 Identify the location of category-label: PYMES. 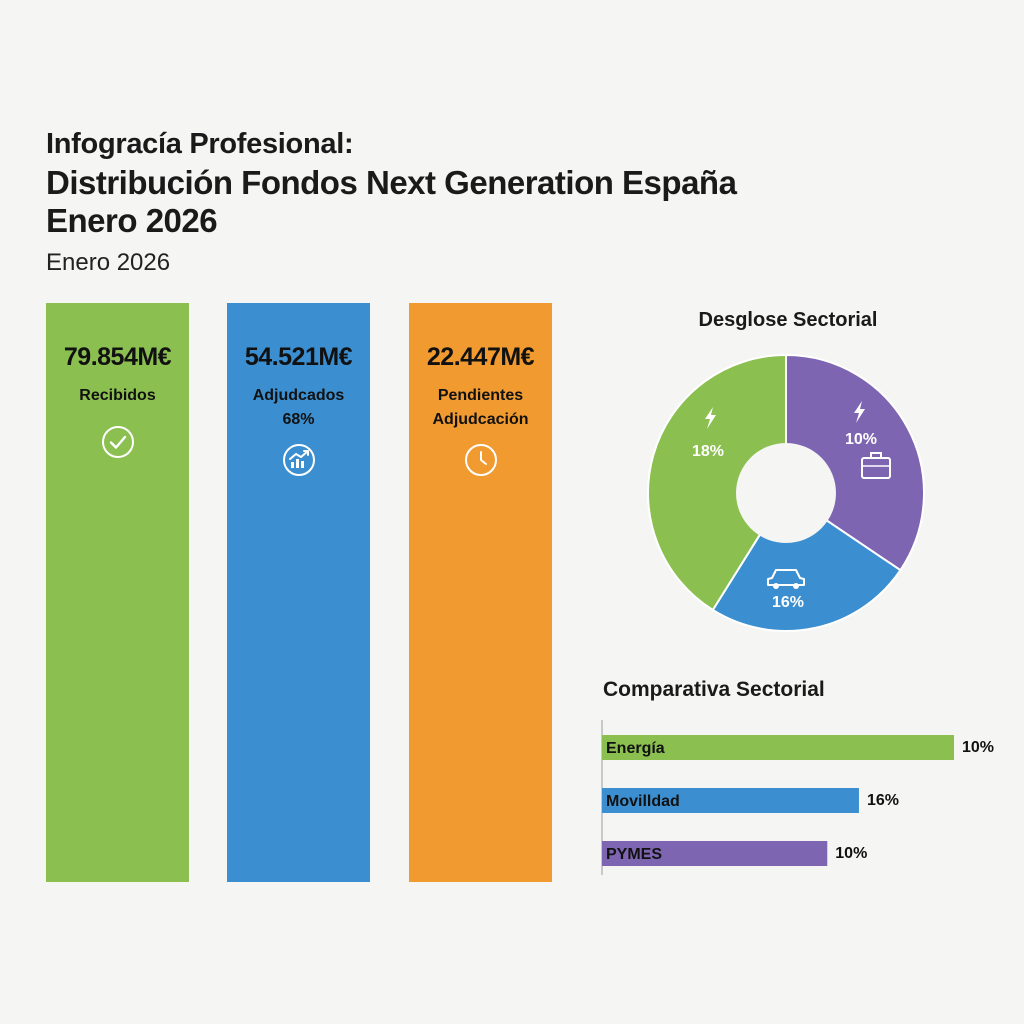
(634, 854).